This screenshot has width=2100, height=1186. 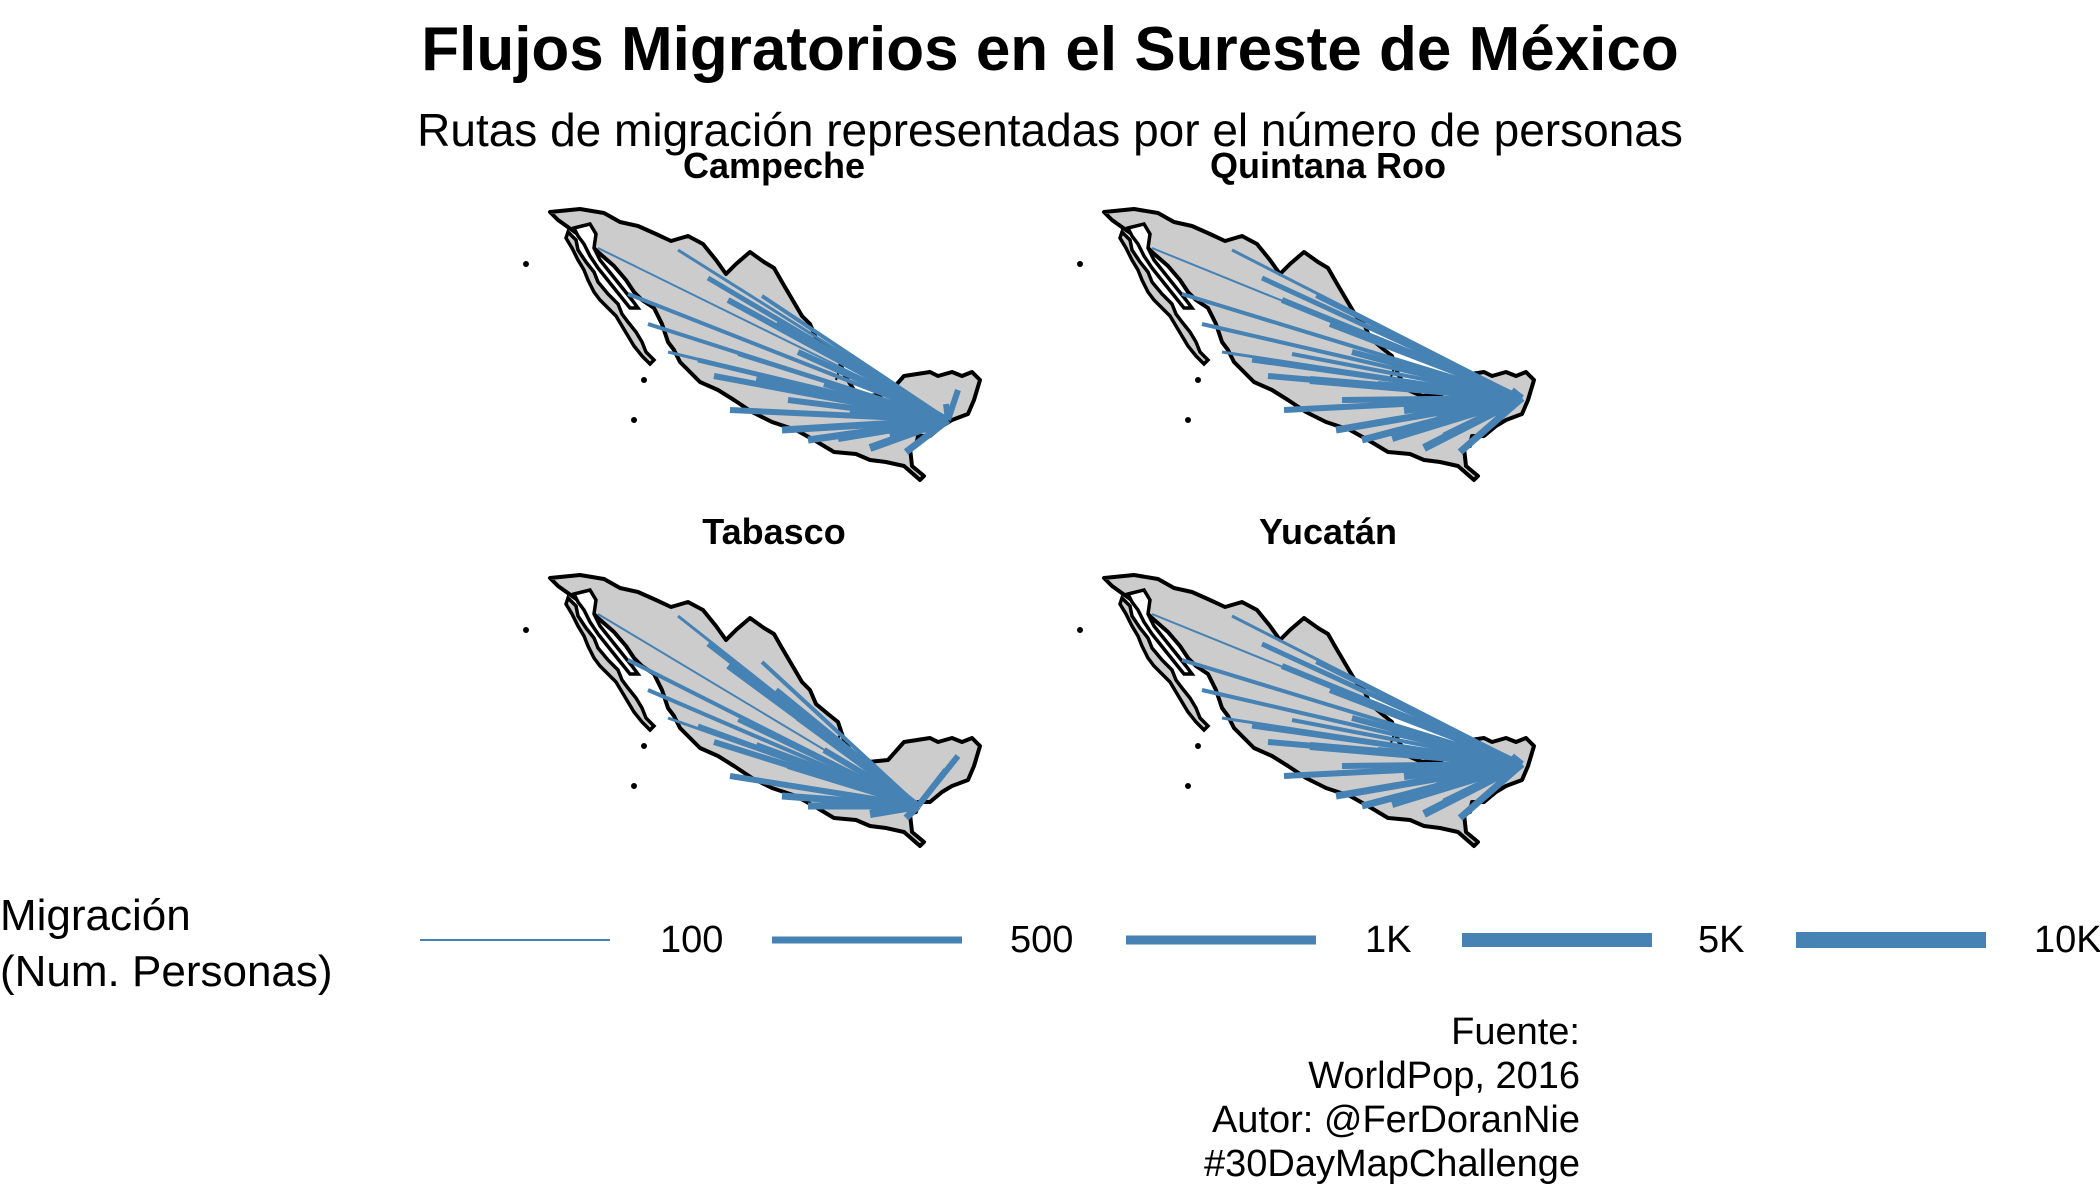 I want to click on map-panel-tabasco: Tabasco, so click(x=752, y=679).